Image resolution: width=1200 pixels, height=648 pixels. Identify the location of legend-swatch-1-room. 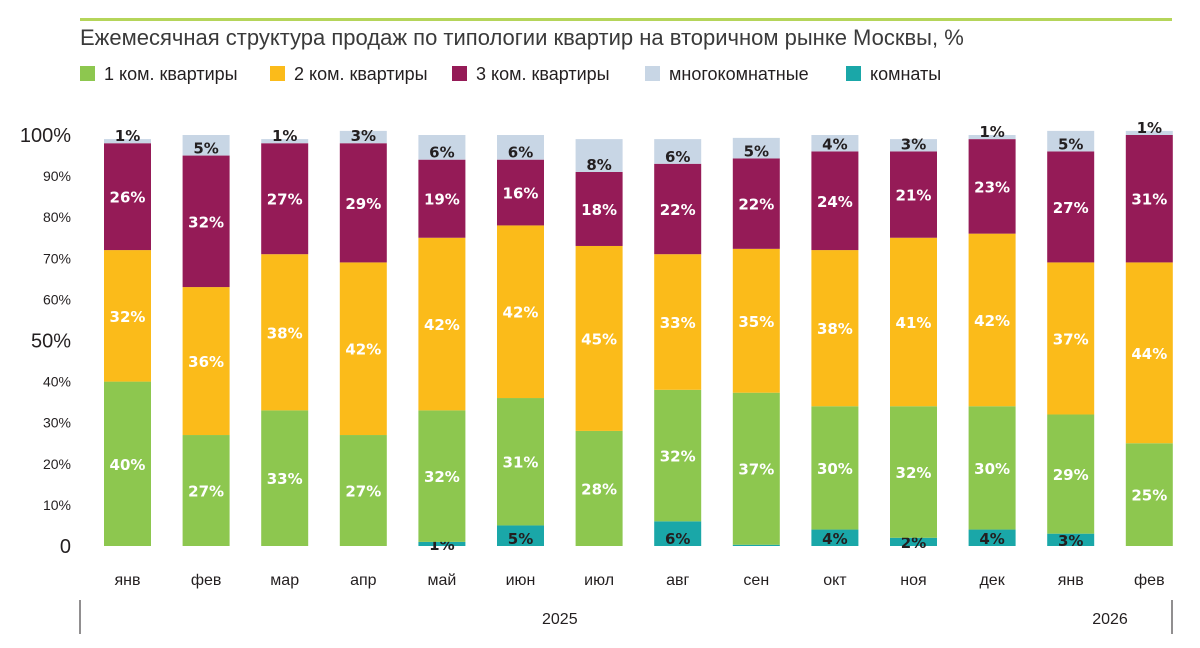
(87, 73).